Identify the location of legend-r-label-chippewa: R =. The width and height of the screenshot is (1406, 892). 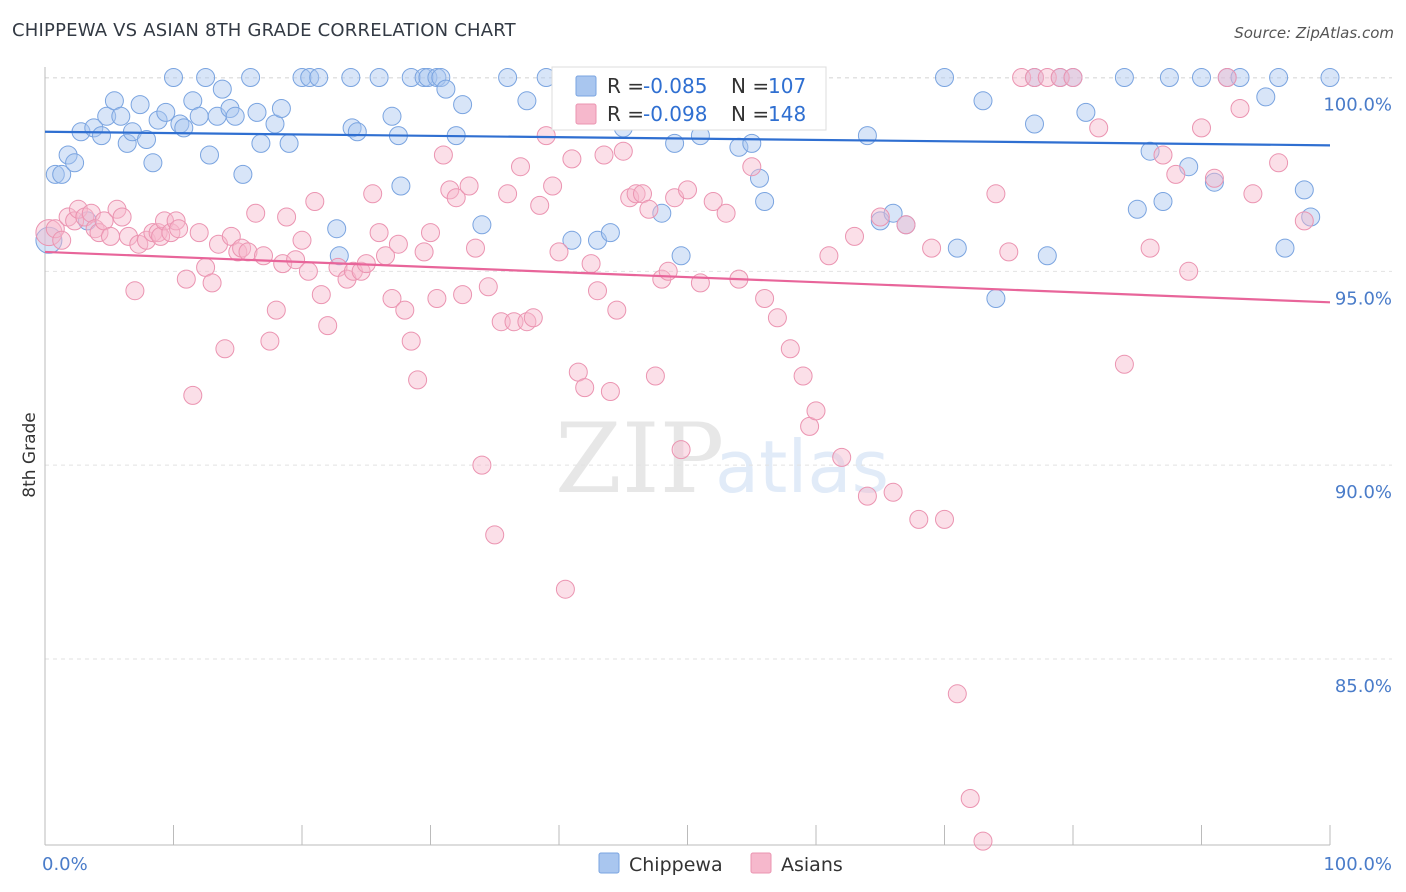
(625, 86).